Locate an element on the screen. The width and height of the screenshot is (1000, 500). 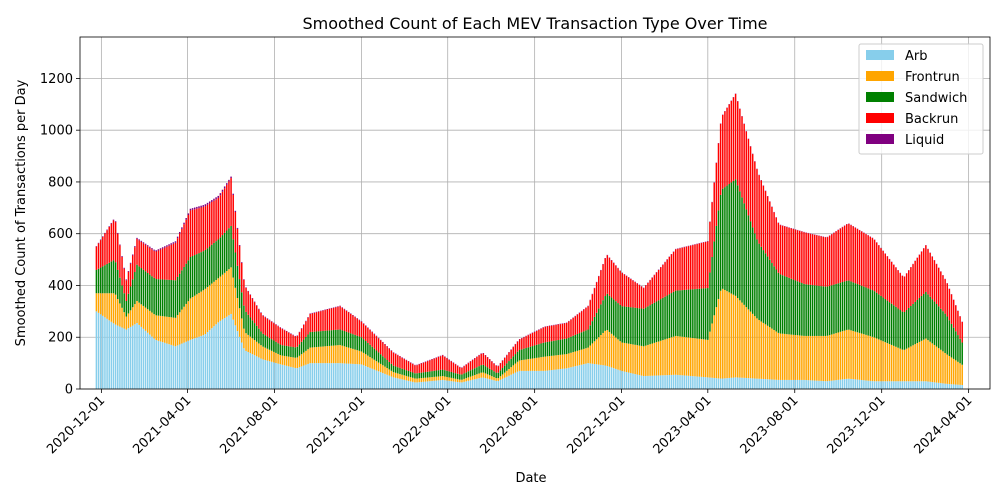
y-tick-label: 600 is located at coordinates (60, 234).